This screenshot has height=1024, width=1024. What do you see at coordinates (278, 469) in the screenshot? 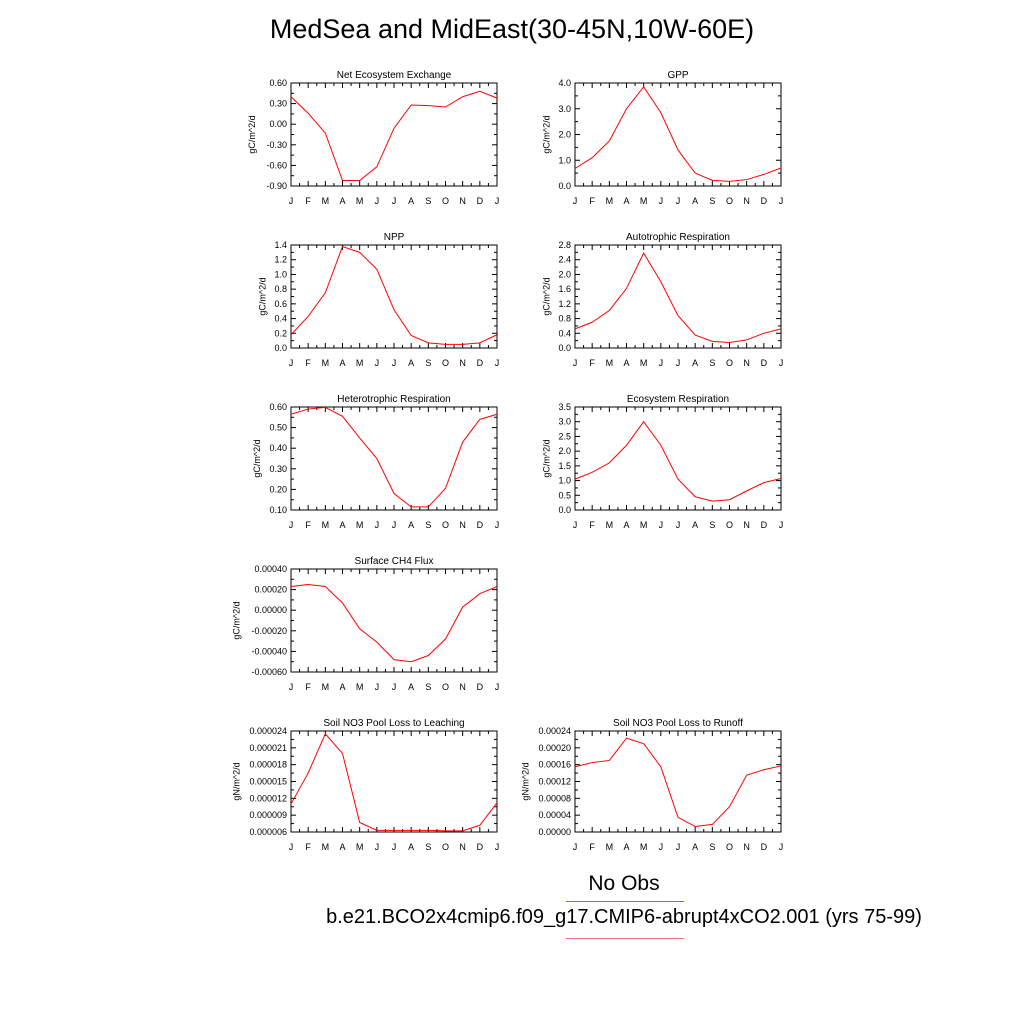
I see `y-tick-label: 0.30` at bounding box center [278, 469].